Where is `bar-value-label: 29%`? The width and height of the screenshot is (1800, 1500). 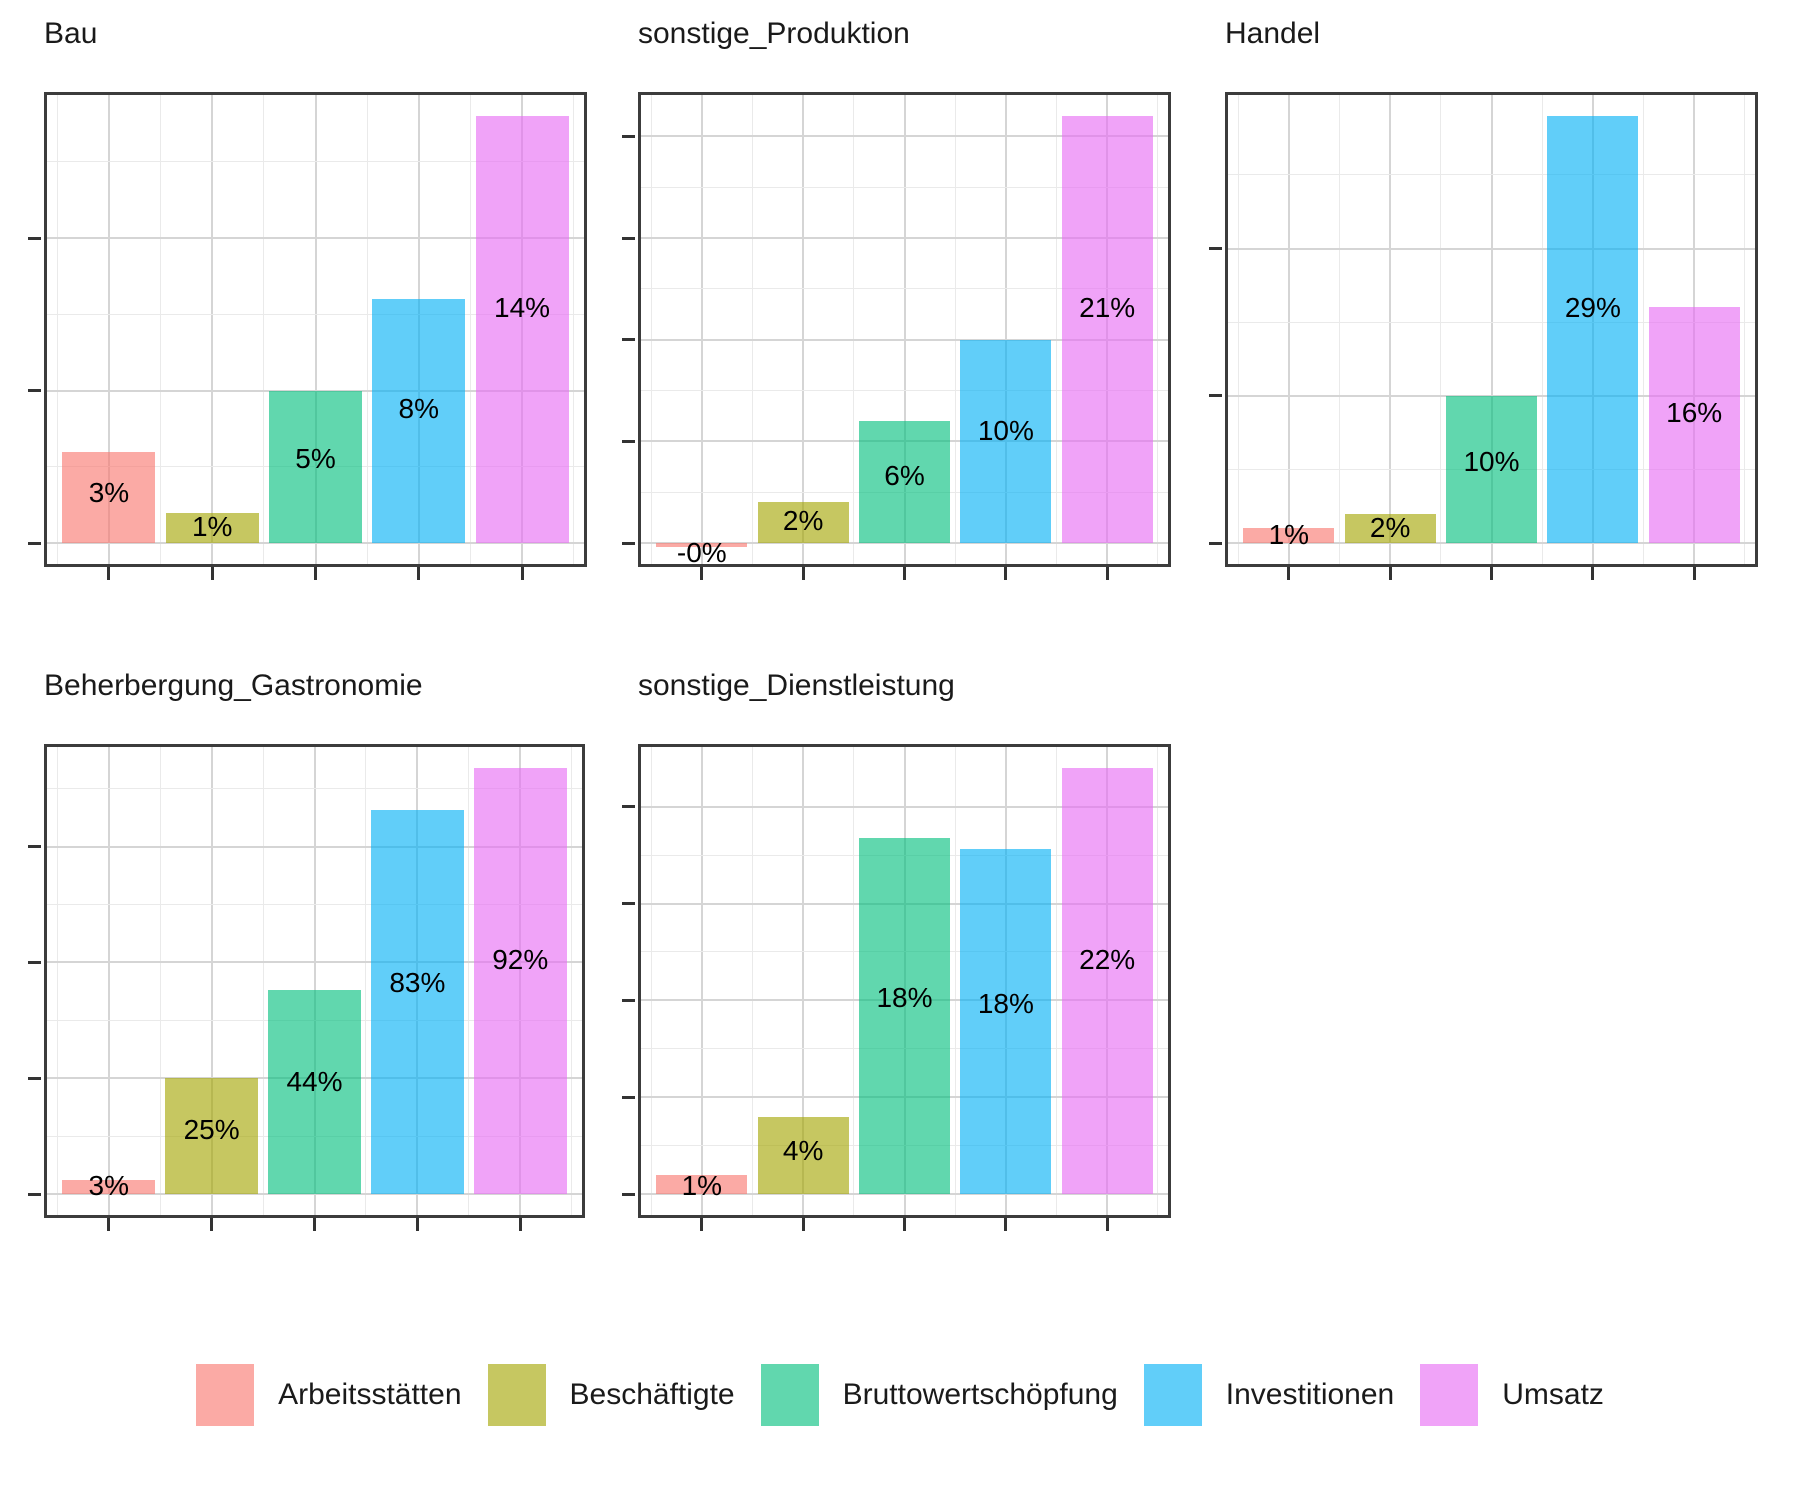
bar-value-label: 29% is located at coordinates (1592, 308).